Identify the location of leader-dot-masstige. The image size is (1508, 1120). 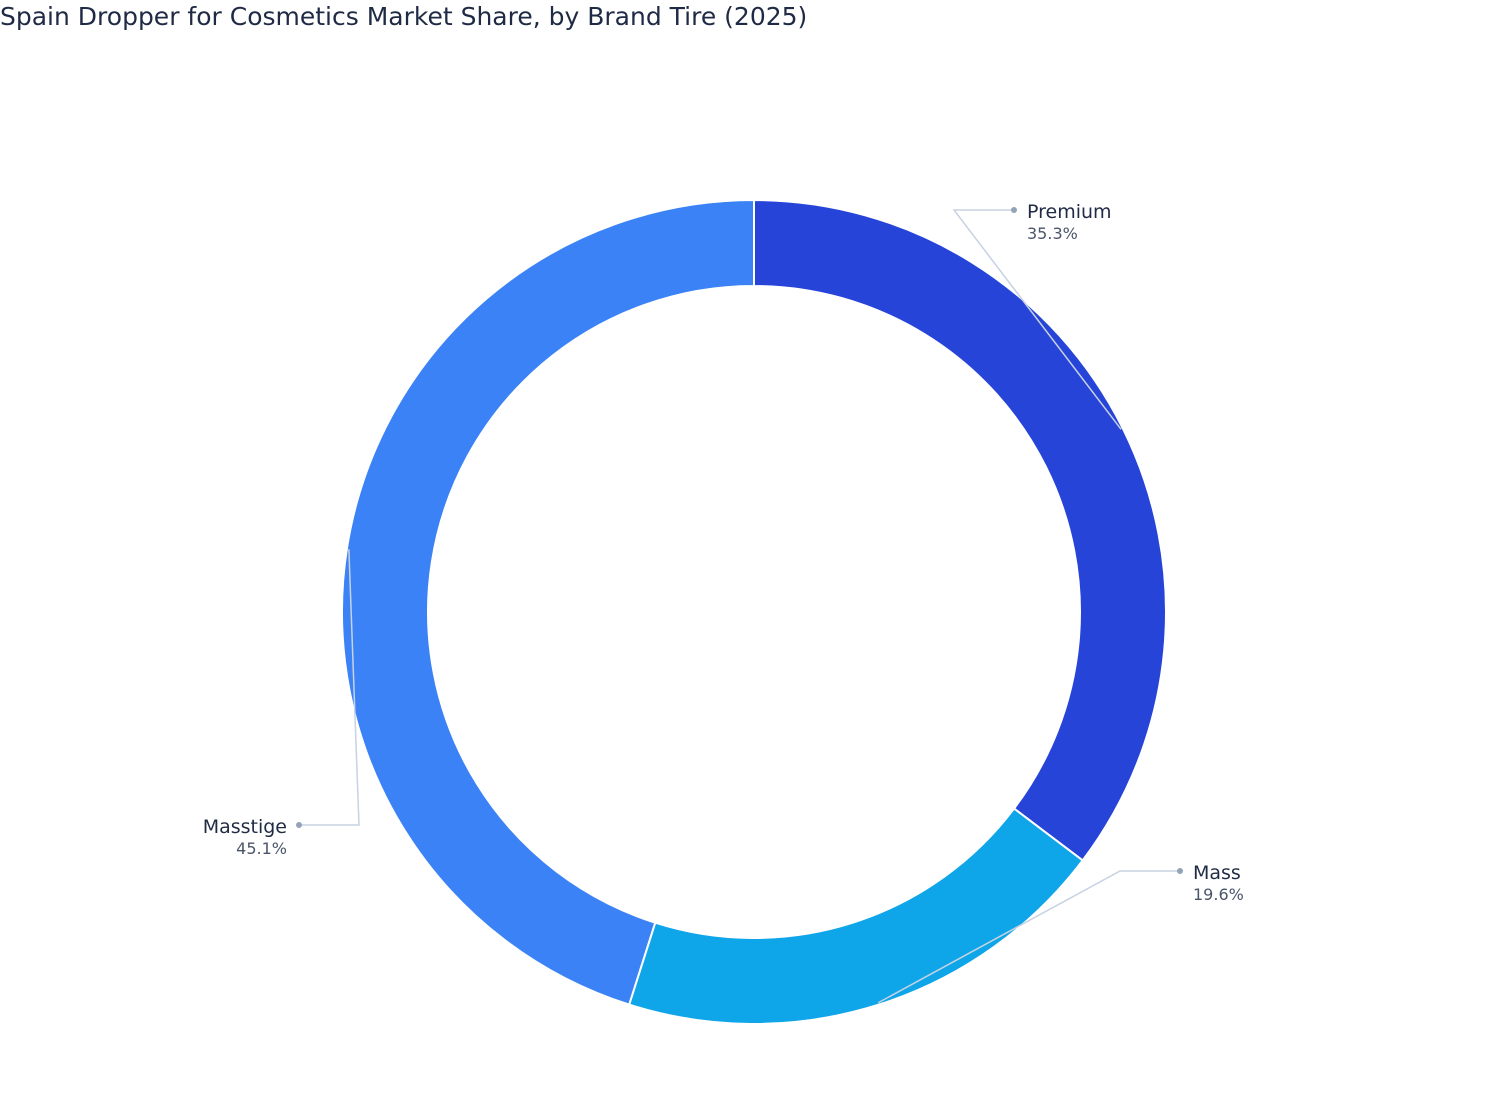
(299, 825).